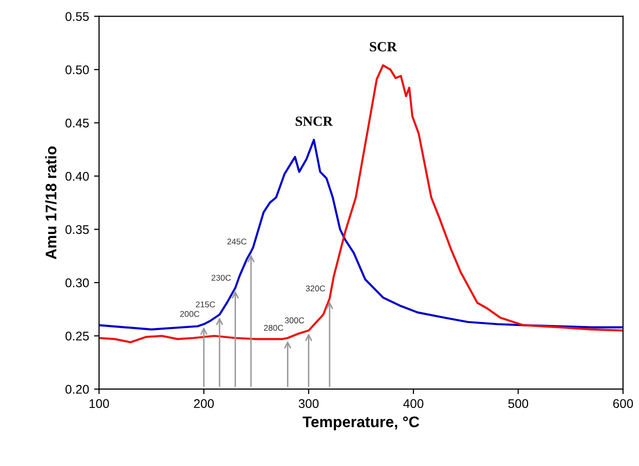 This screenshot has width=639, height=466. I want to click on annotation: 280C, so click(274, 327).